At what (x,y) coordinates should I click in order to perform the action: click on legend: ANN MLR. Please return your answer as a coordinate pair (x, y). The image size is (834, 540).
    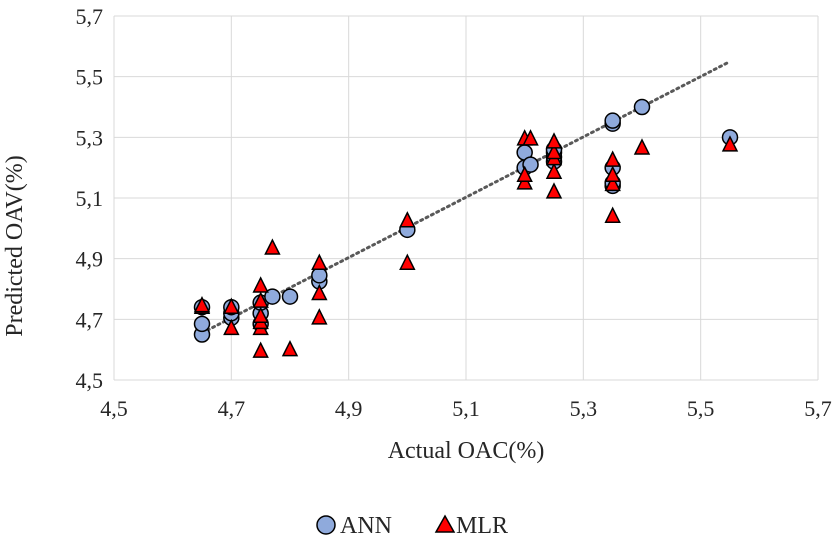
    Looking at the image, I should click on (412, 526).